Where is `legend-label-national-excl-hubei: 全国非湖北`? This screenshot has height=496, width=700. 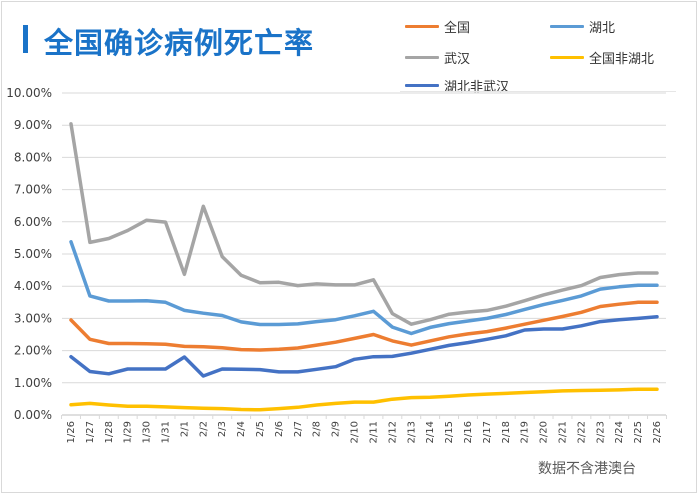
legend-label-national-excl-hubei: 全国非湖北 is located at coordinates (622, 59).